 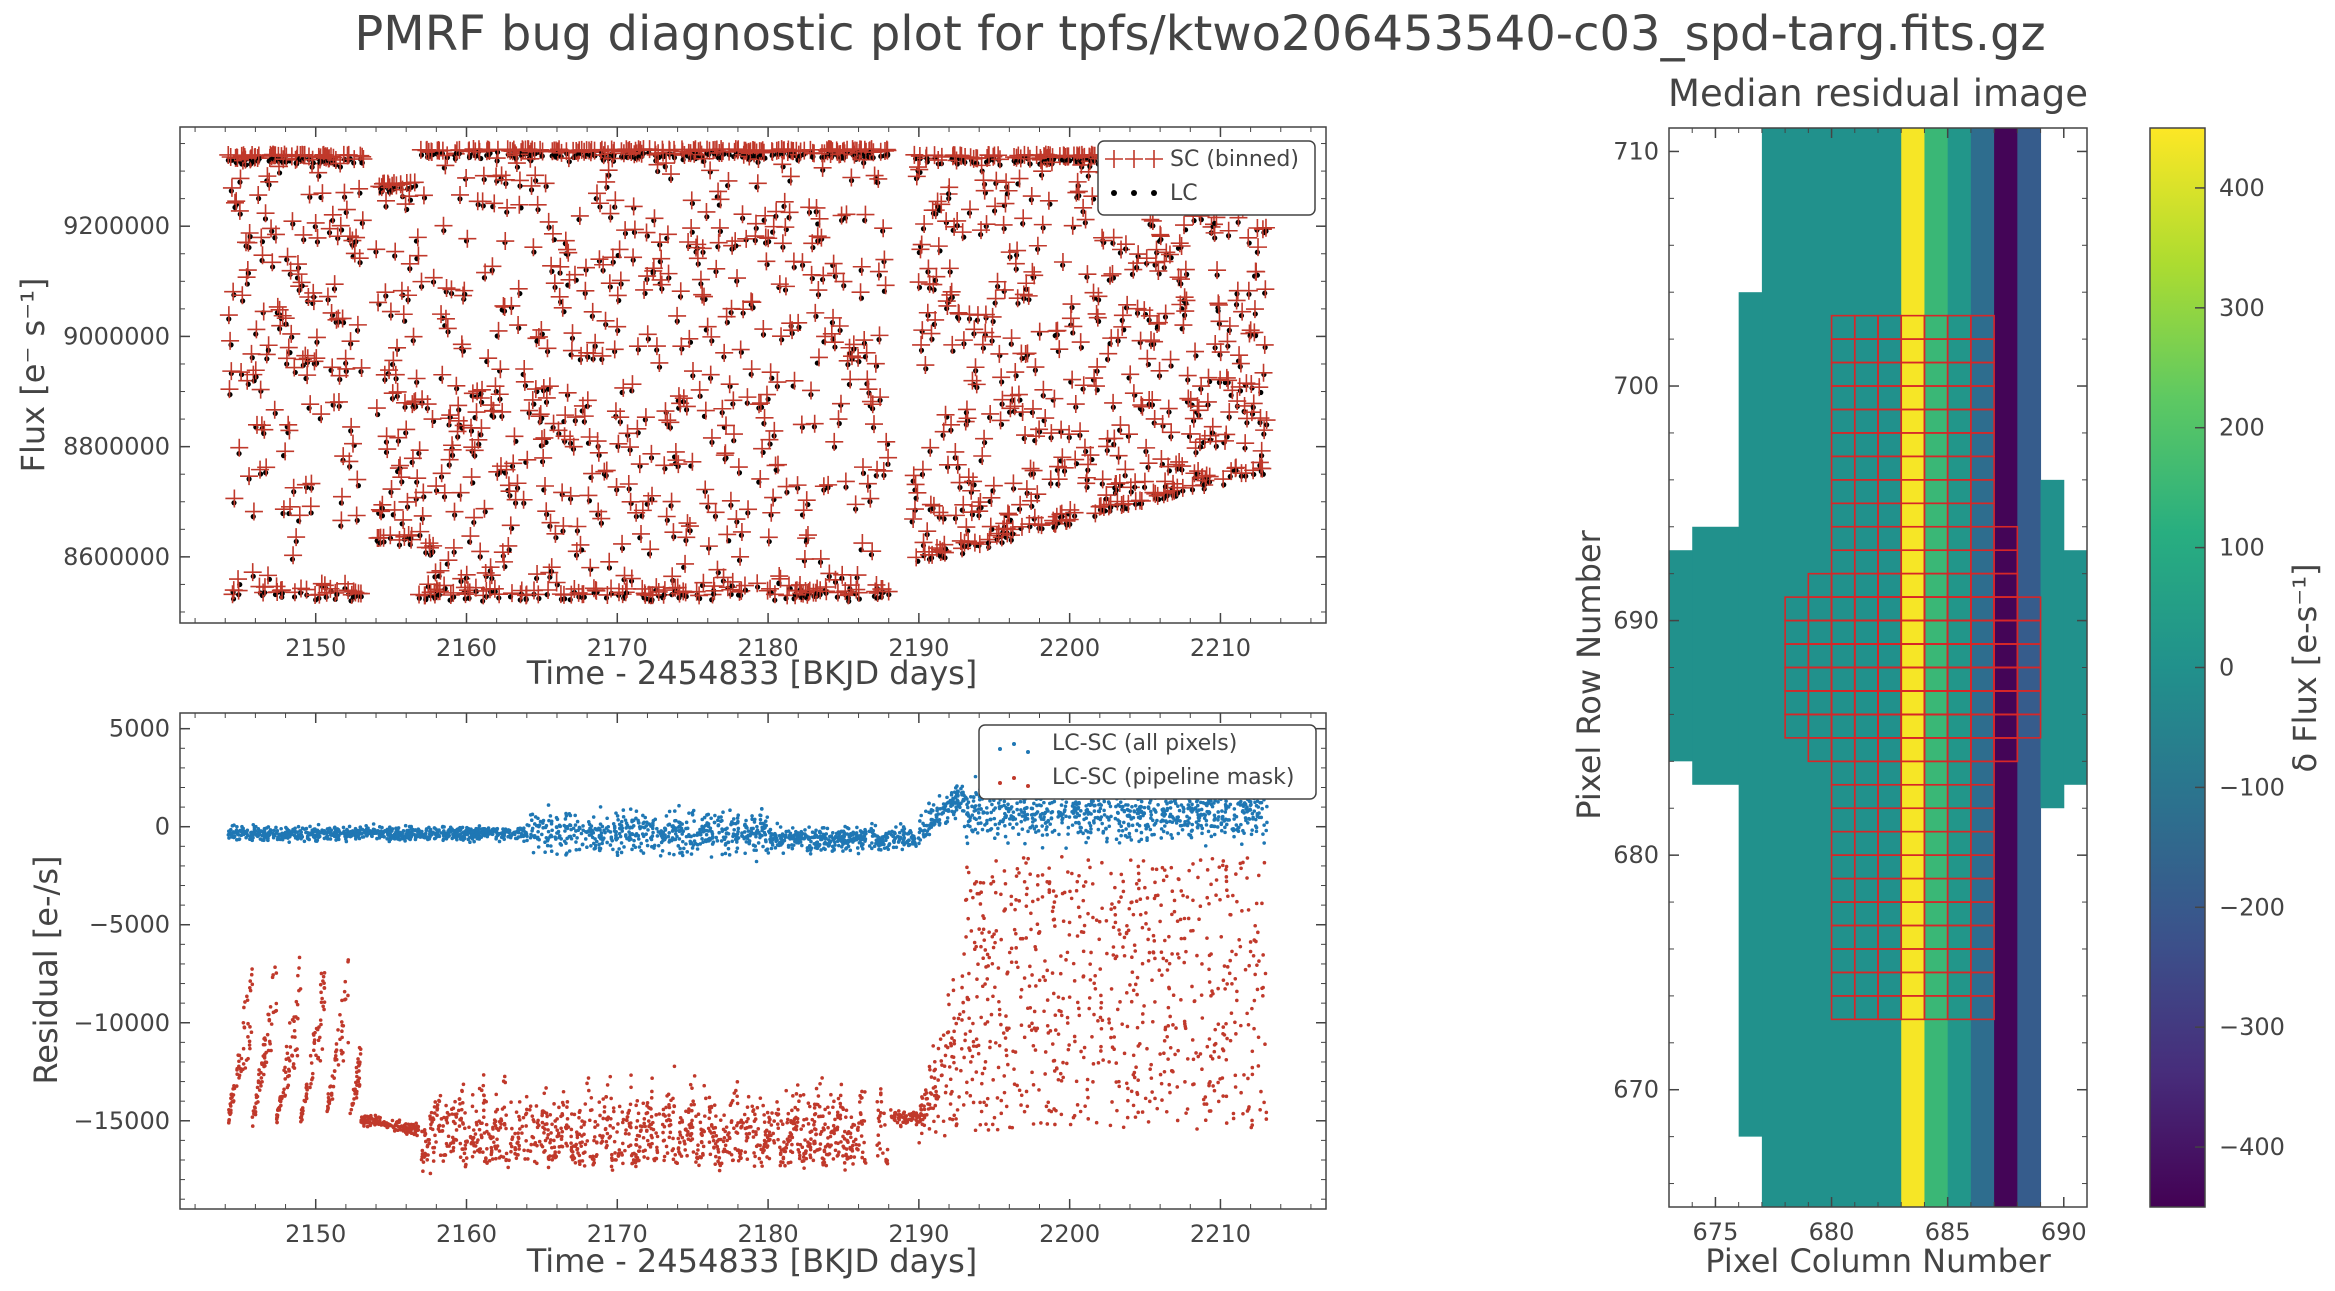 I want to click on legend-lc-marker, so click(x=1114, y=193).